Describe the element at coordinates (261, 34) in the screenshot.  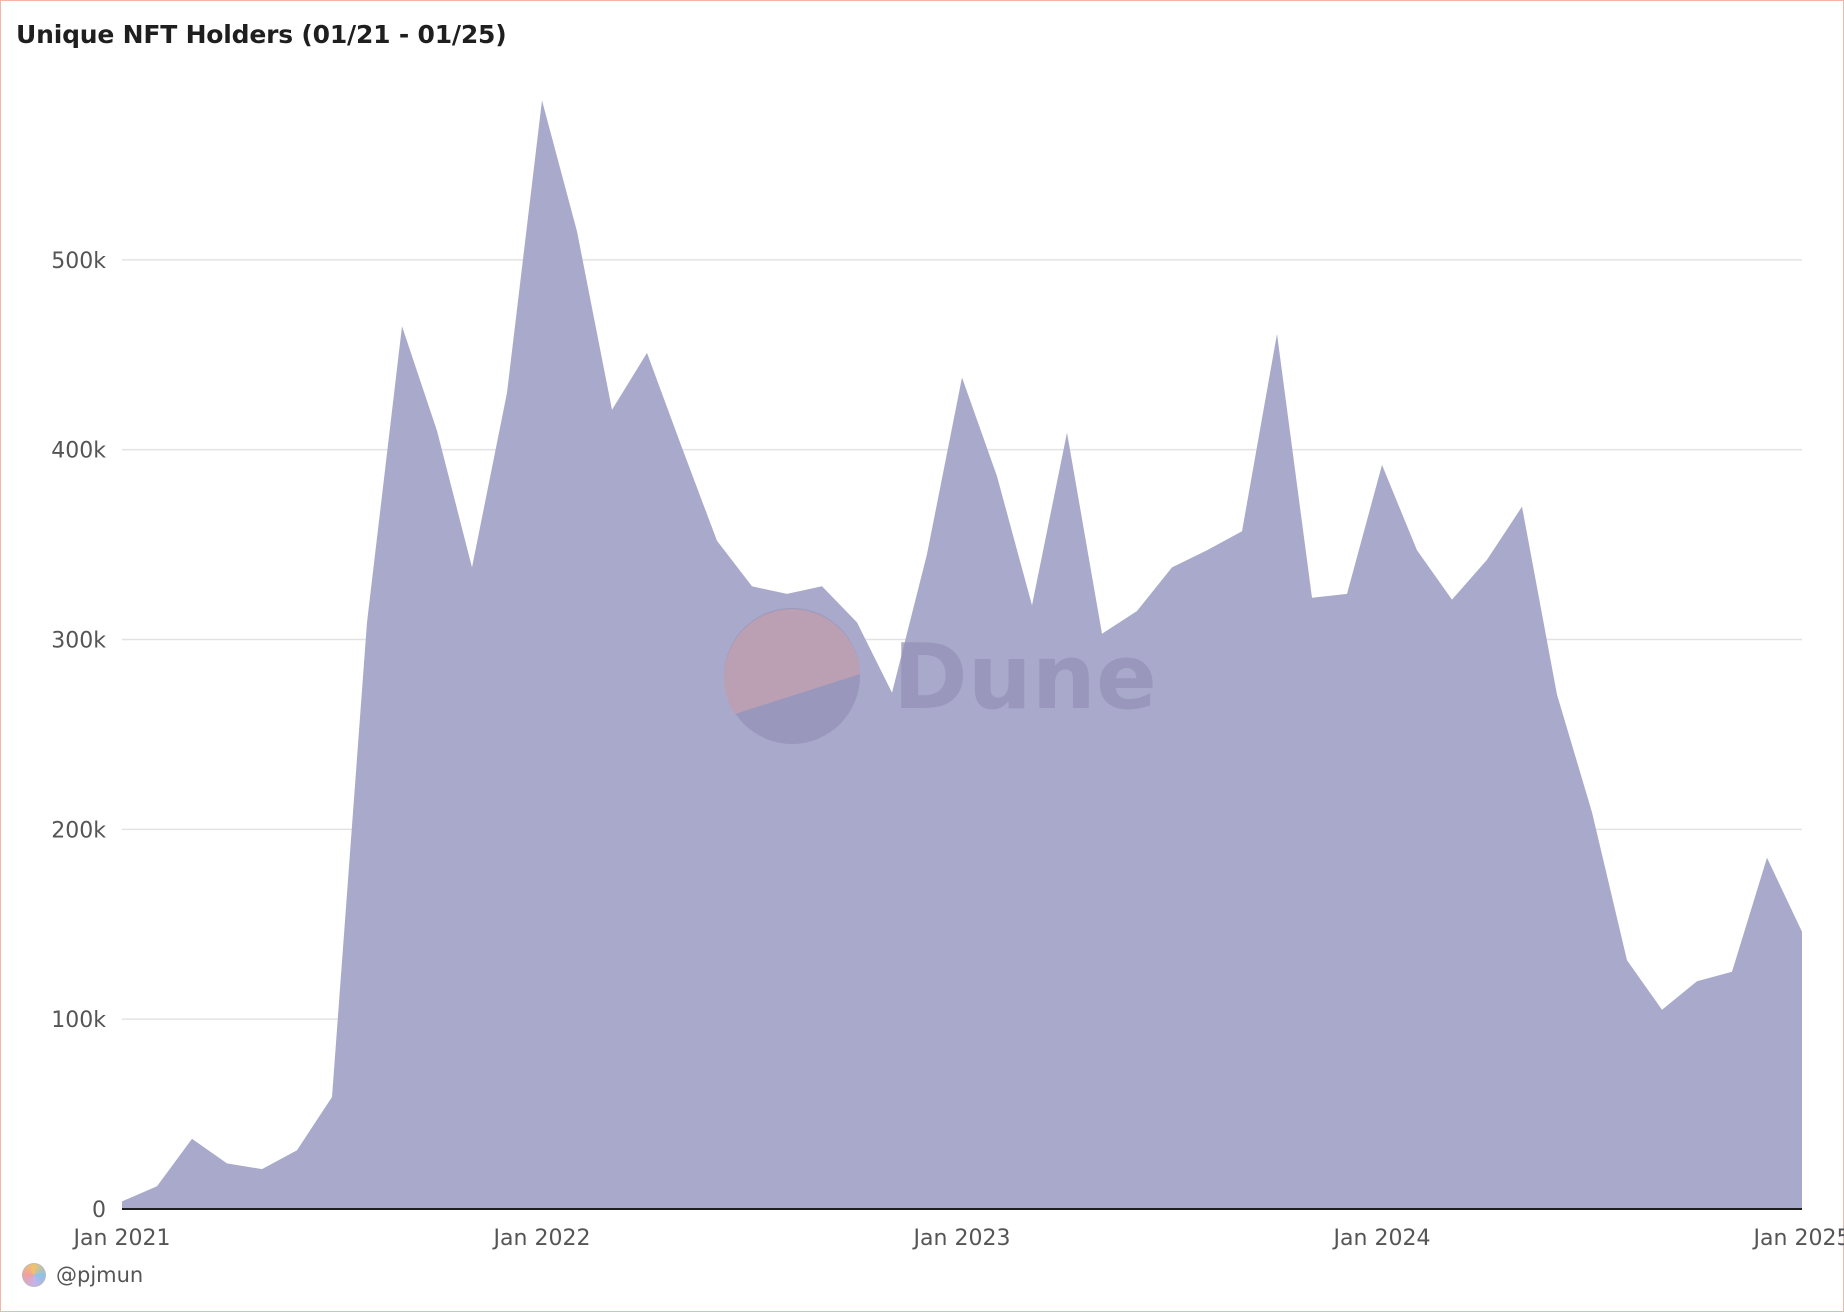
I see `chart-title: Unique NFT Holders (01/21 - 01/25)` at that location.